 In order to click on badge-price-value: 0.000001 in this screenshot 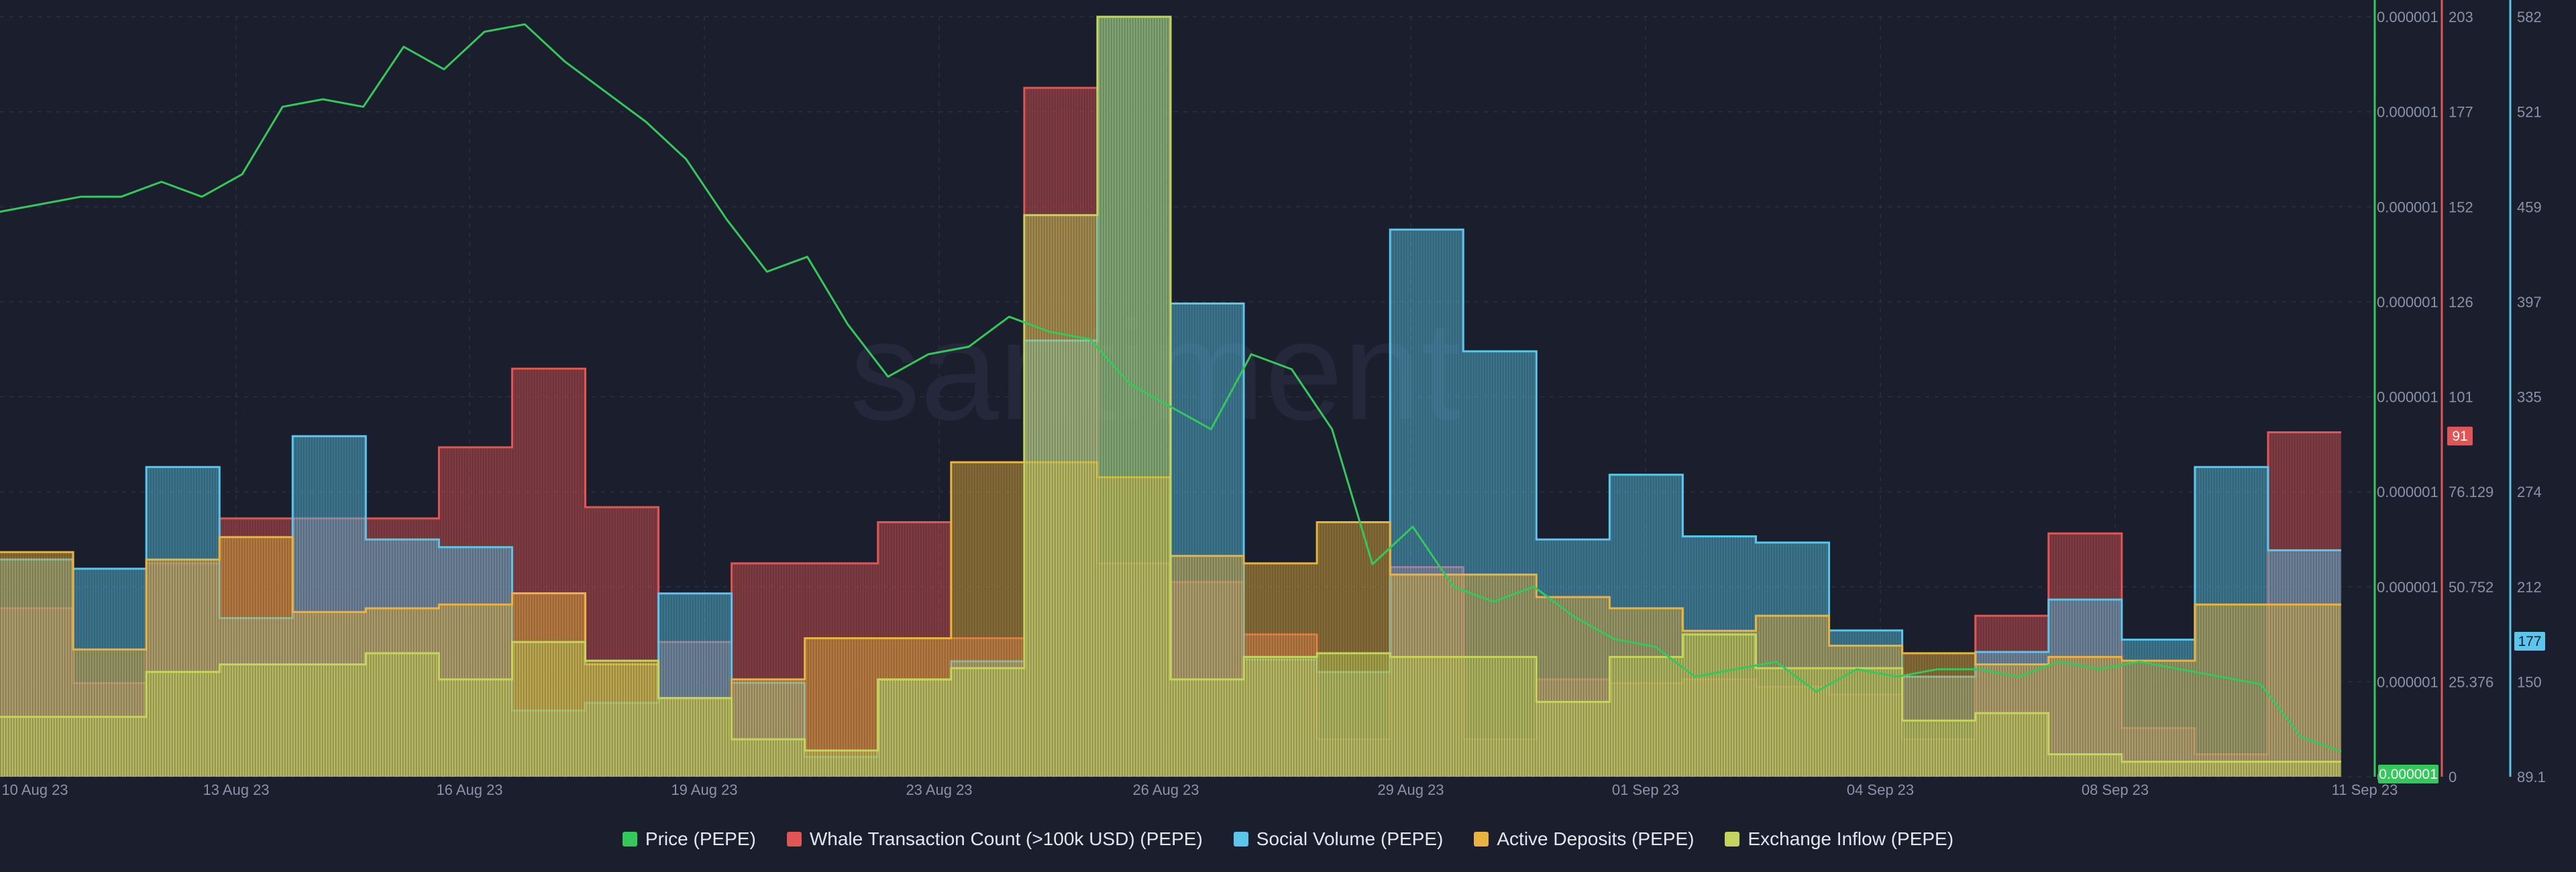, I will do `click(2408, 774)`.